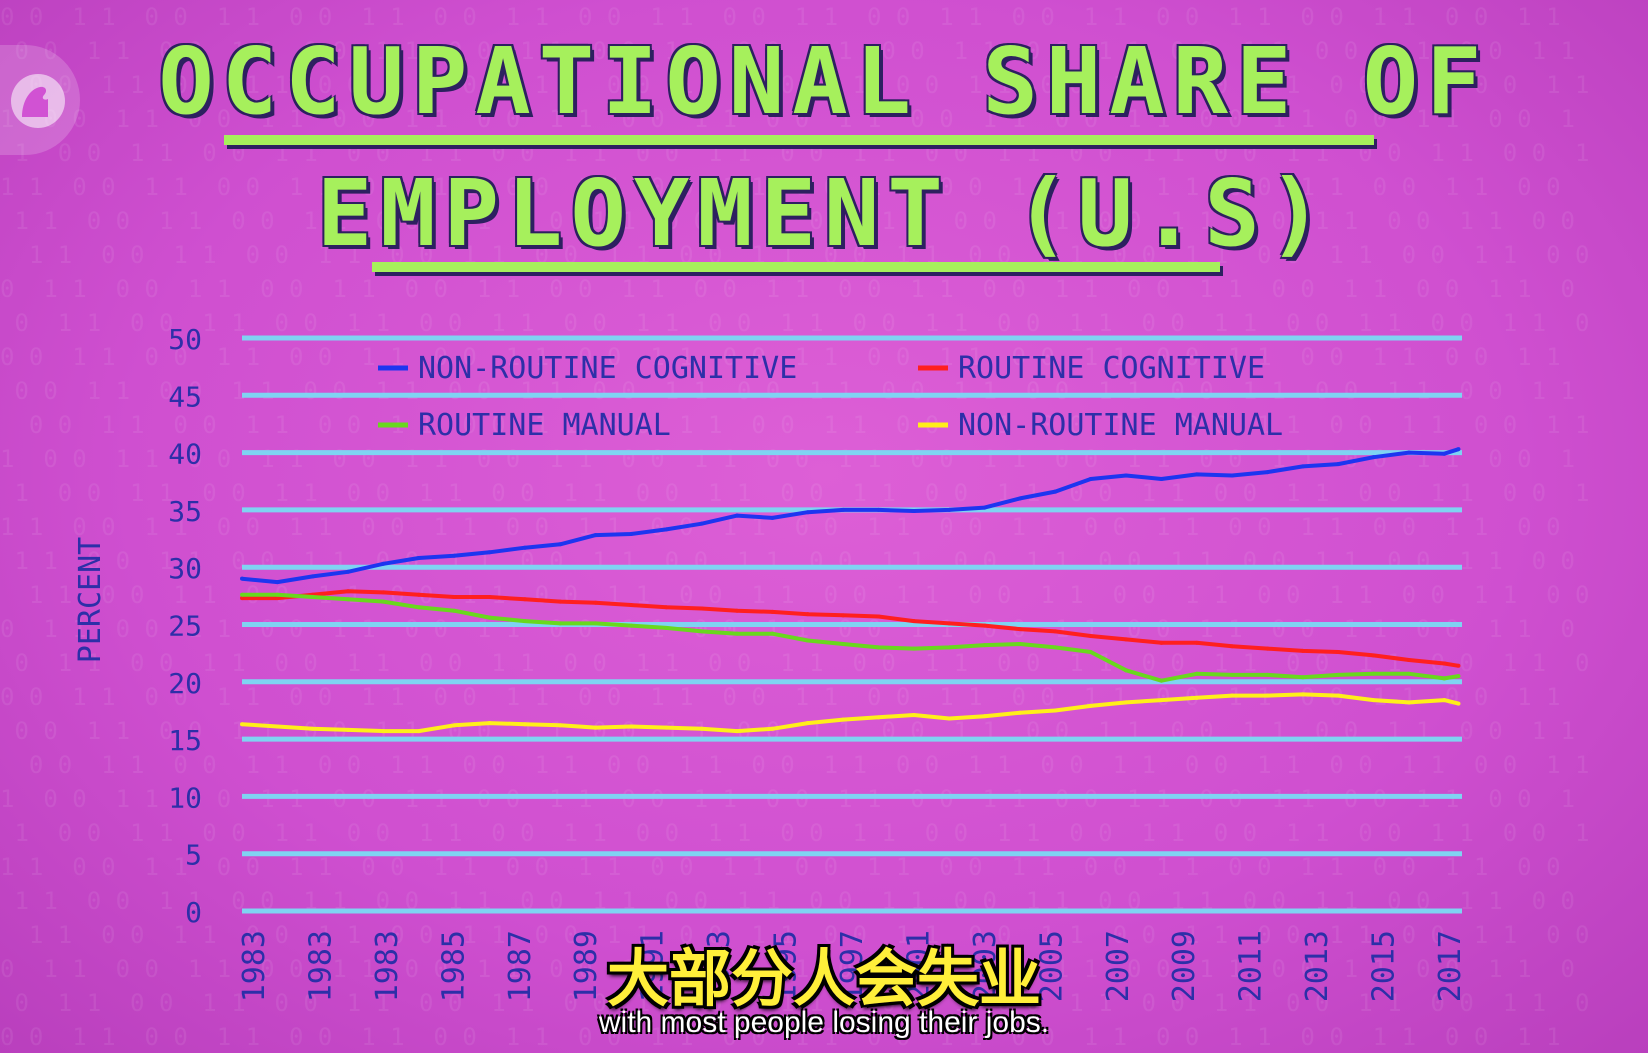  I want to click on x-tick-label: 1985, so click(453, 966).